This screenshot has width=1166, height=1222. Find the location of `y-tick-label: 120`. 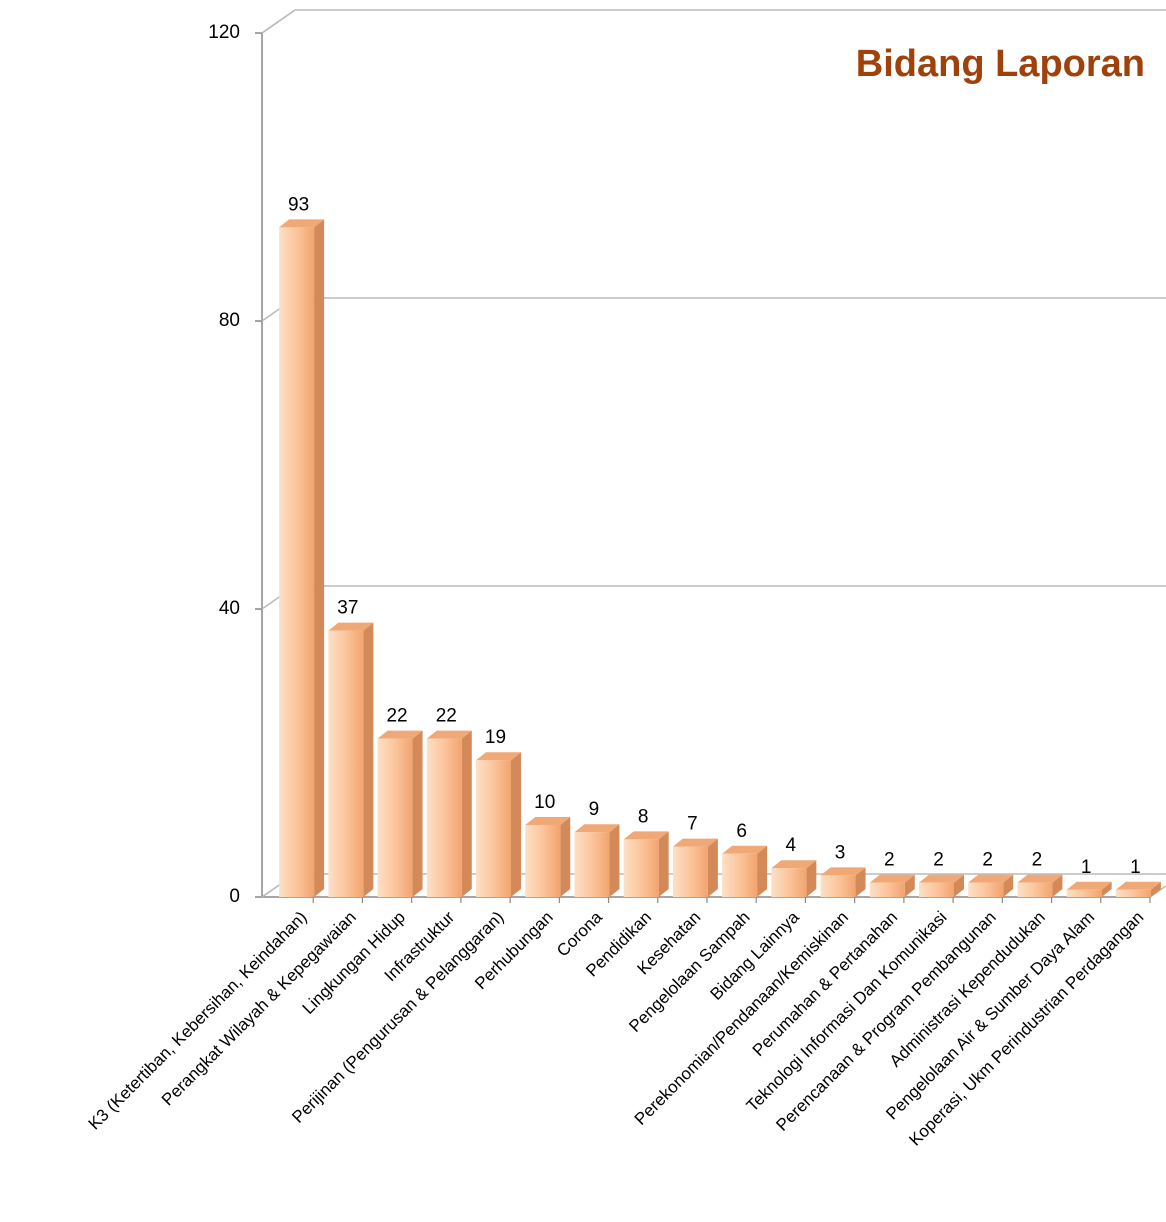

y-tick-label: 120 is located at coordinates (224, 32).